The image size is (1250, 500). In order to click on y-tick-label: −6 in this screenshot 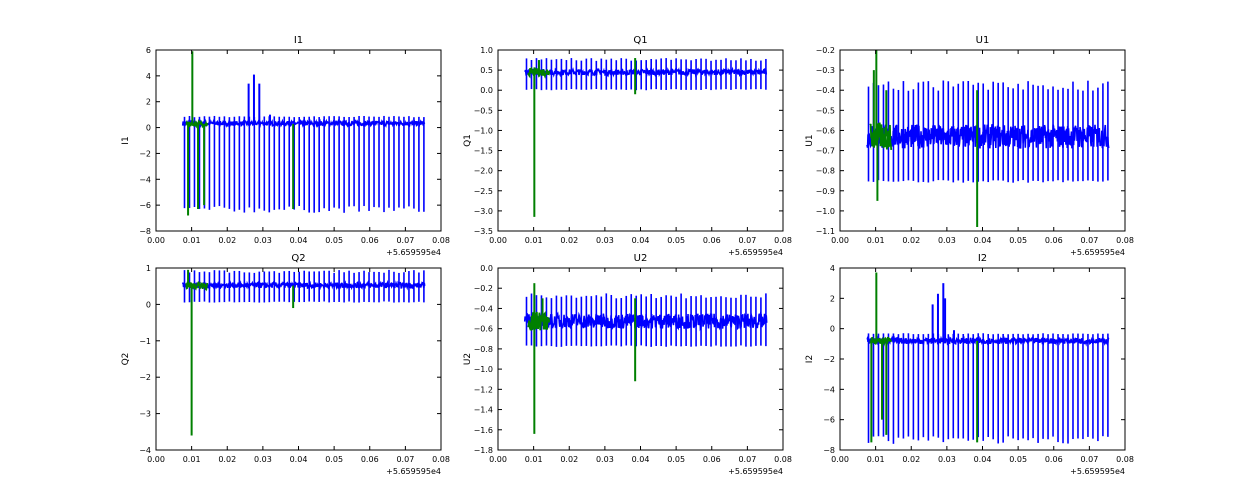, I will do `click(145, 205)`.